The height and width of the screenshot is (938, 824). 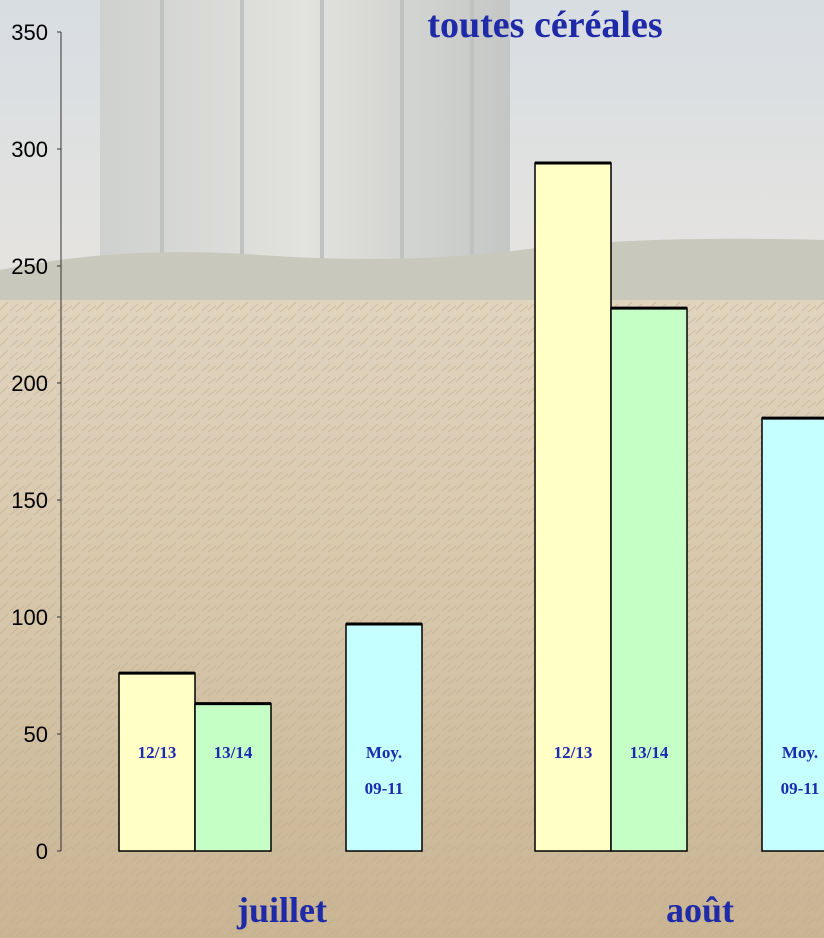 What do you see at coordinates (29, 32) in the screenshot?
I see `y-tick-label: 350` at bounding box center [29, 32].